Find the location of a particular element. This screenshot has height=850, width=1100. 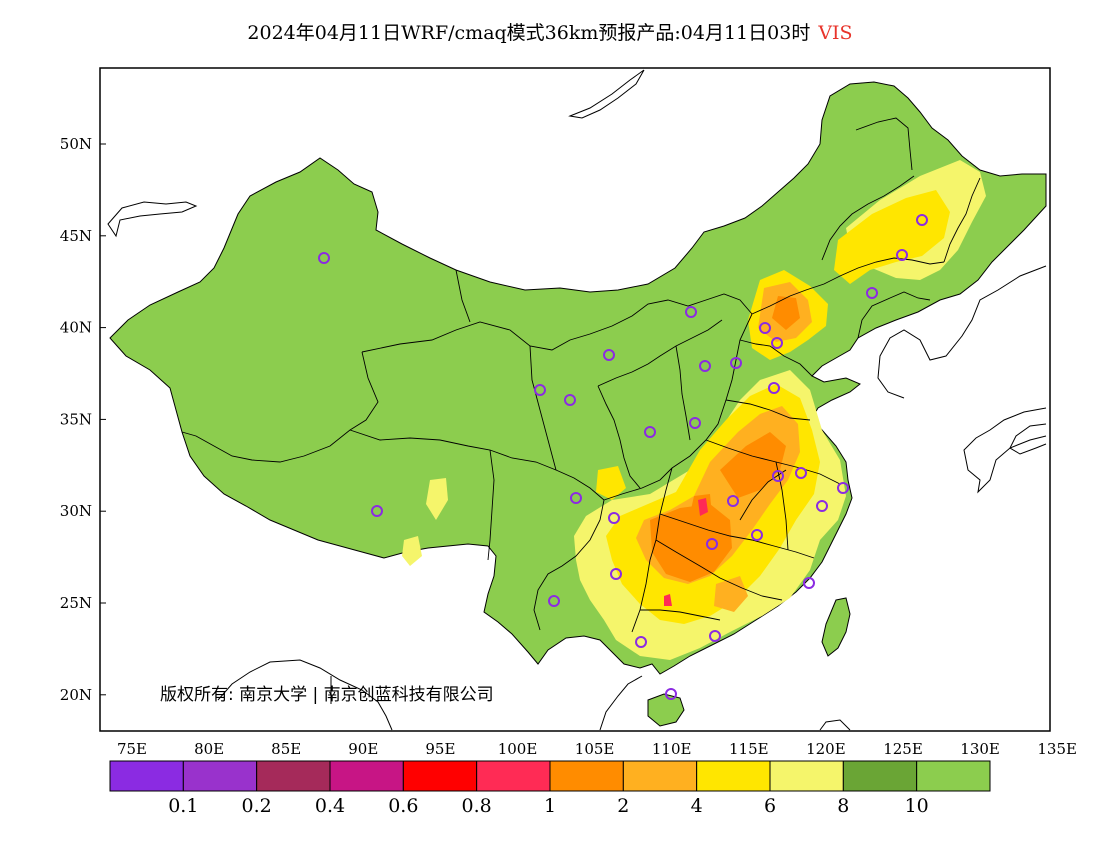

lat-tick-label: 35N is located at coordinates (76, 419).